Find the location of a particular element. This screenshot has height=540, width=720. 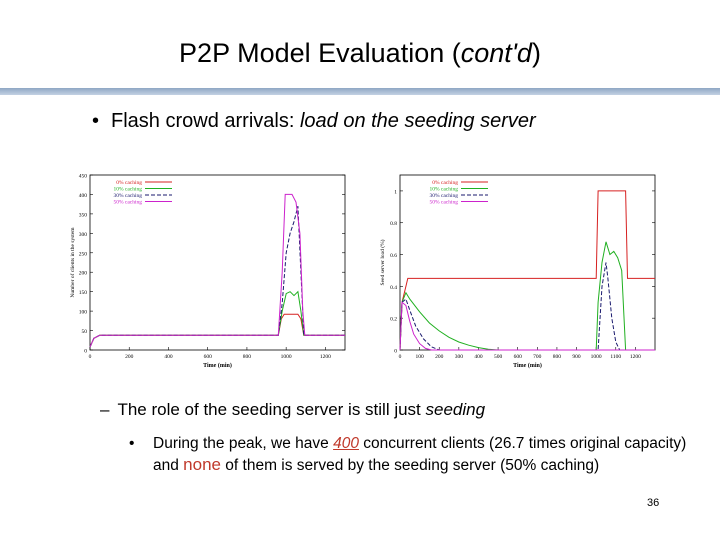

x-tick-label: 100 is located at coordinates (419, 357).